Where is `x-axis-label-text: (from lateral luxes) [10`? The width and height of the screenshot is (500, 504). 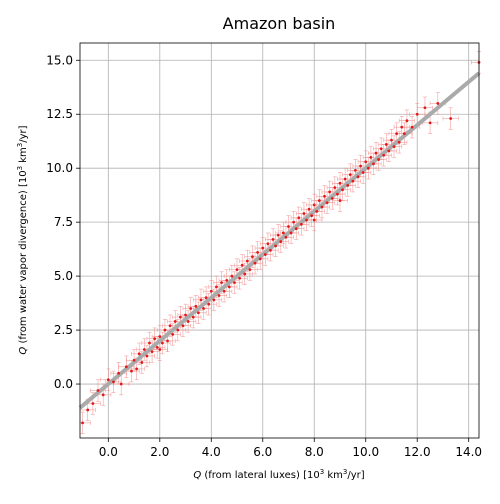
x-axis-label-text: (from lateral luxes) [10 is located at coordinates (260, 475).